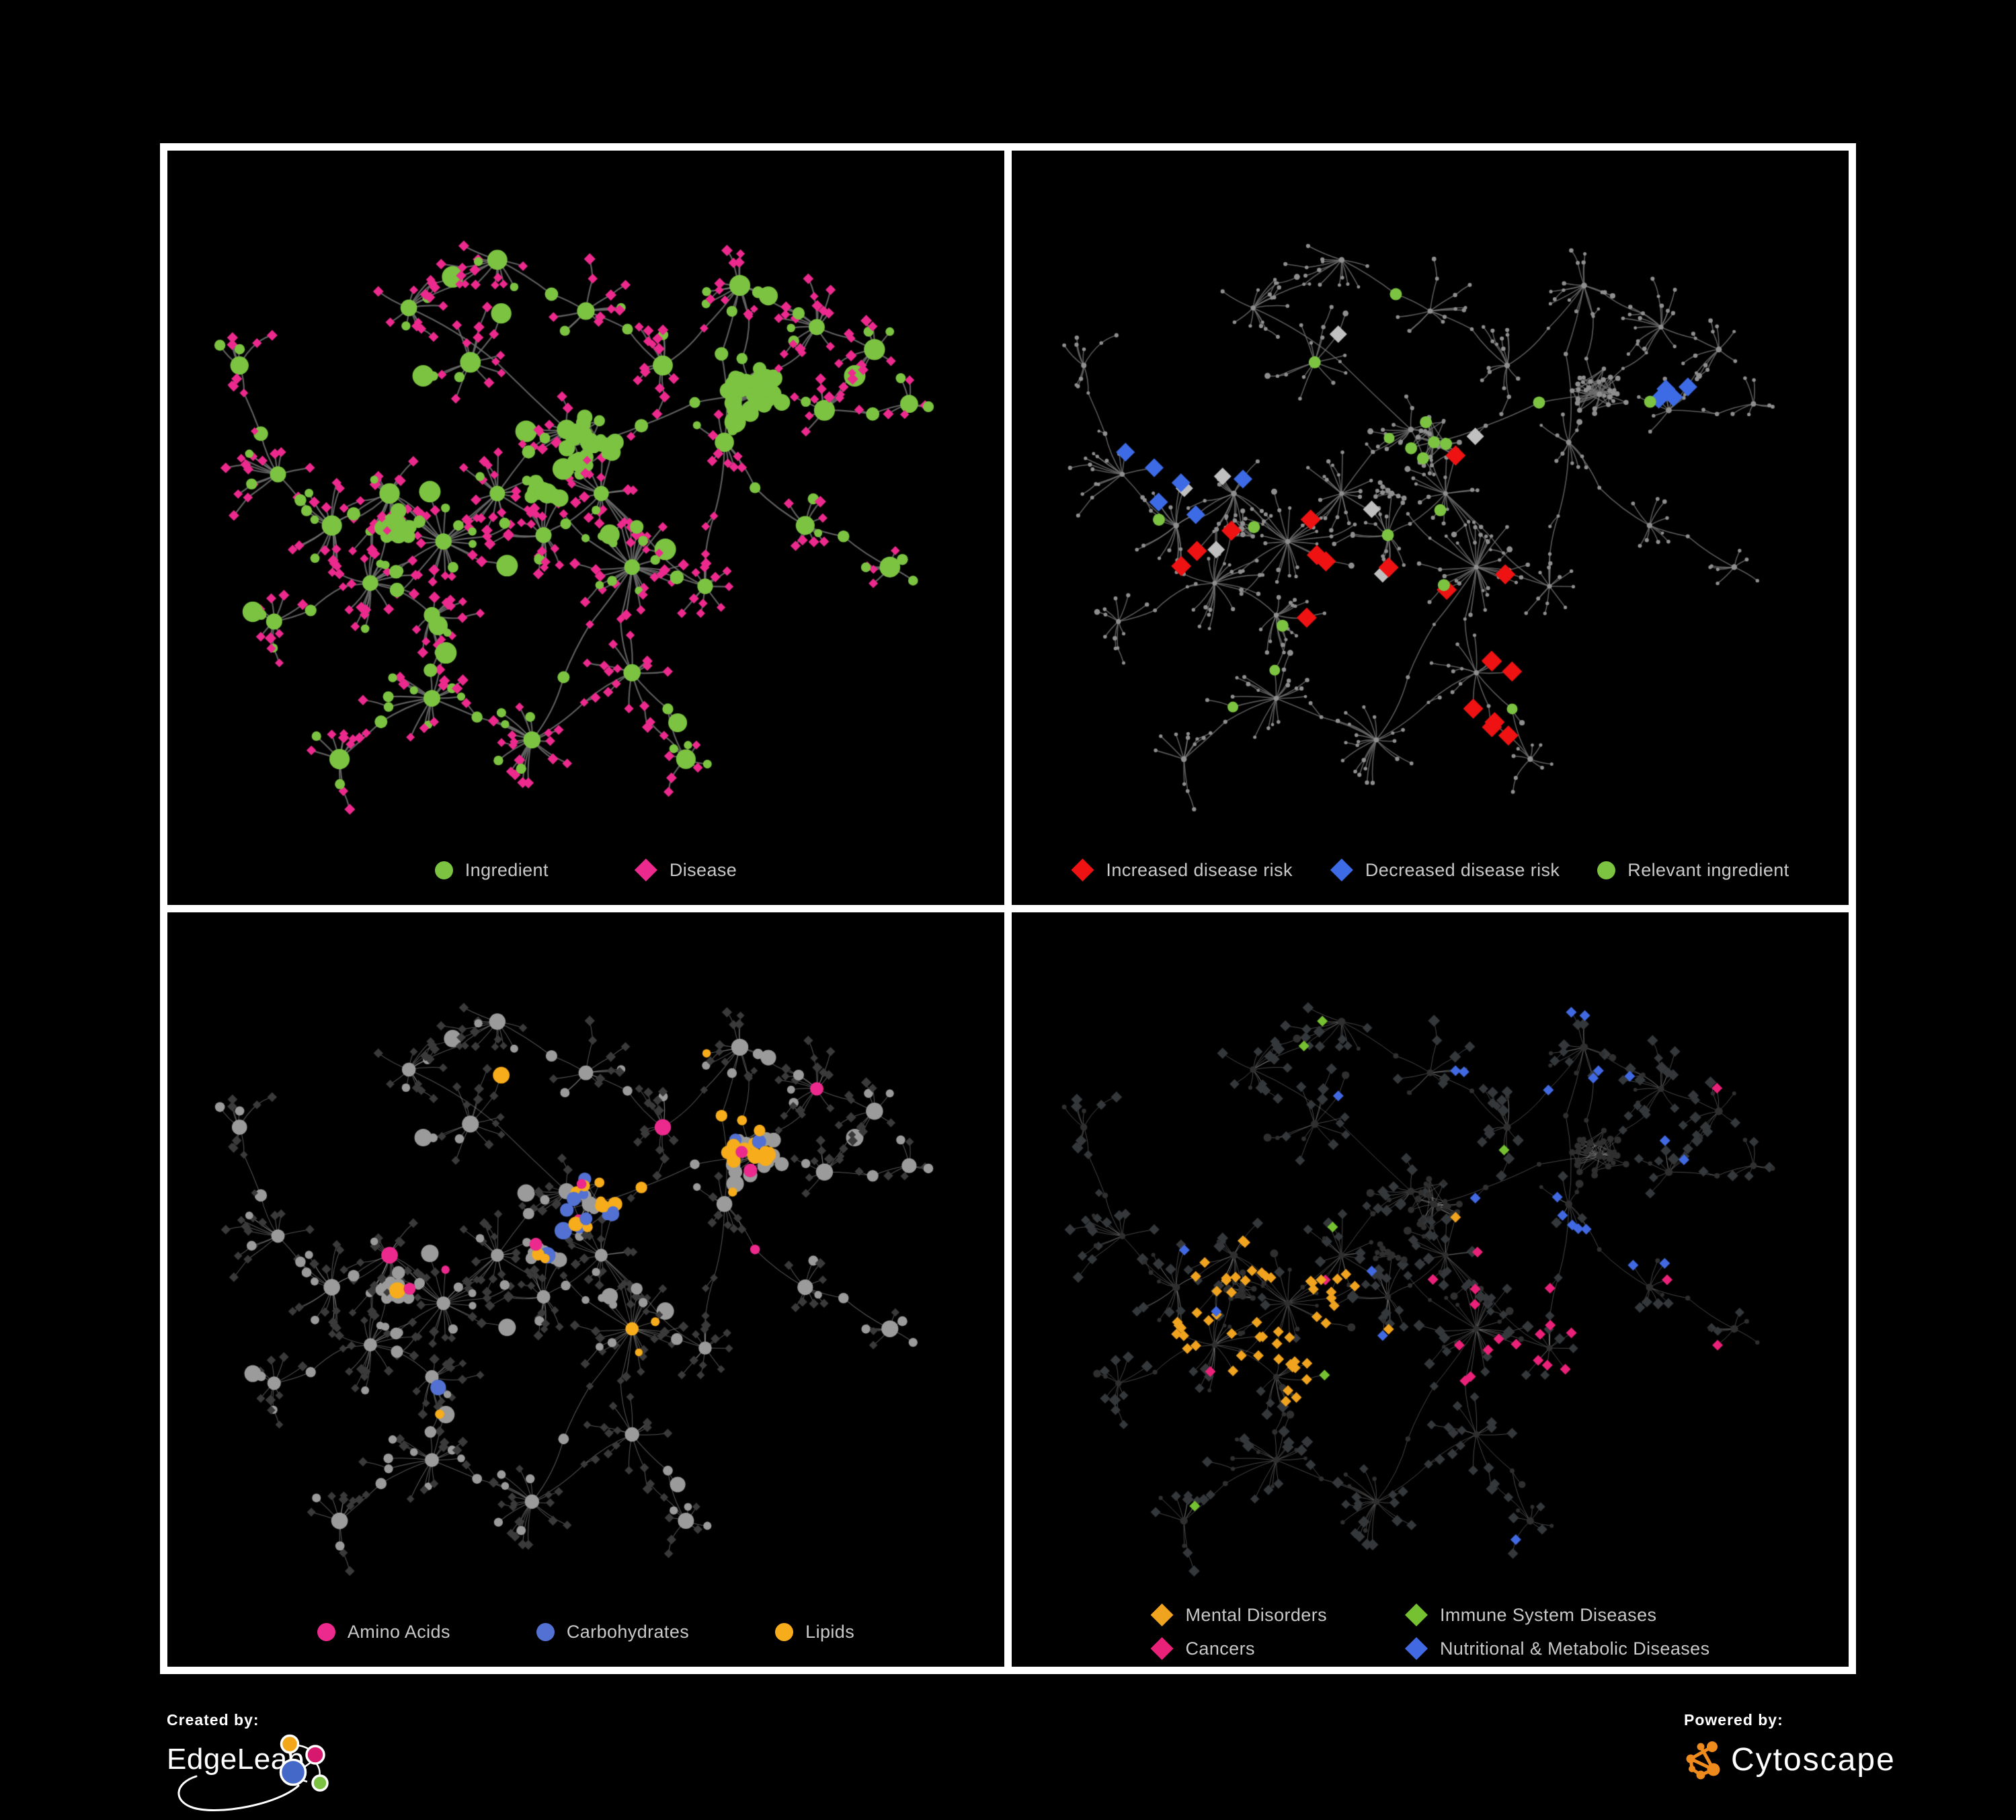 This screenshot has width=2016, height=1820. I want to click on legend-item: Disease, so click(685, 870).